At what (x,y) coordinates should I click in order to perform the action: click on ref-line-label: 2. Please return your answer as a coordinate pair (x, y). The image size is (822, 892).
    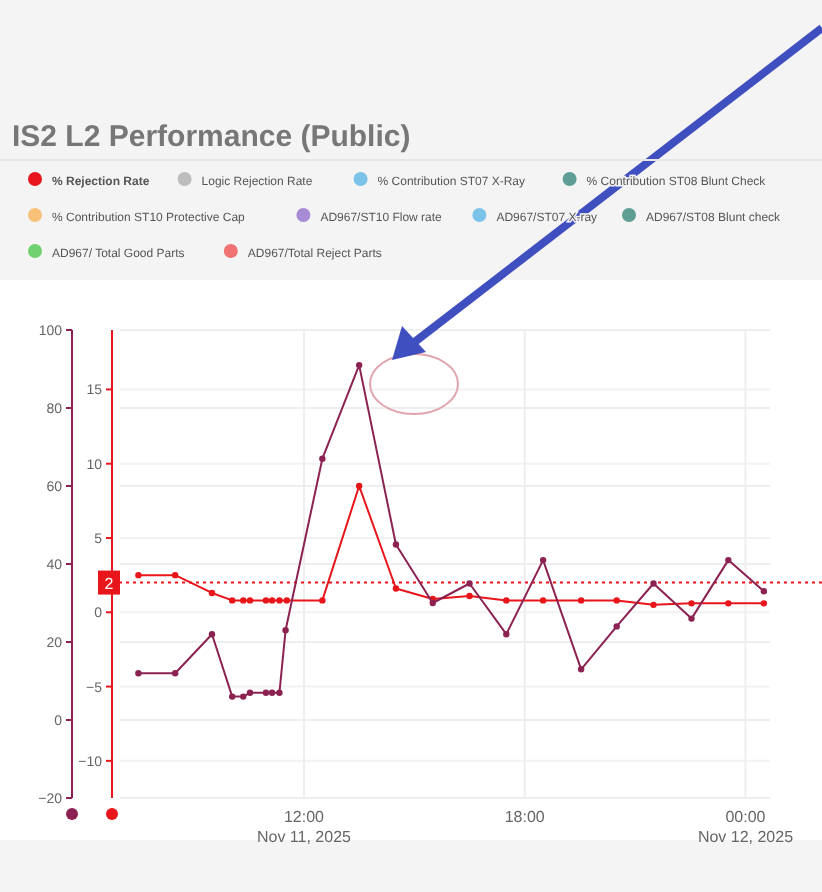
    Looking at the image, I should click on (109, 583).